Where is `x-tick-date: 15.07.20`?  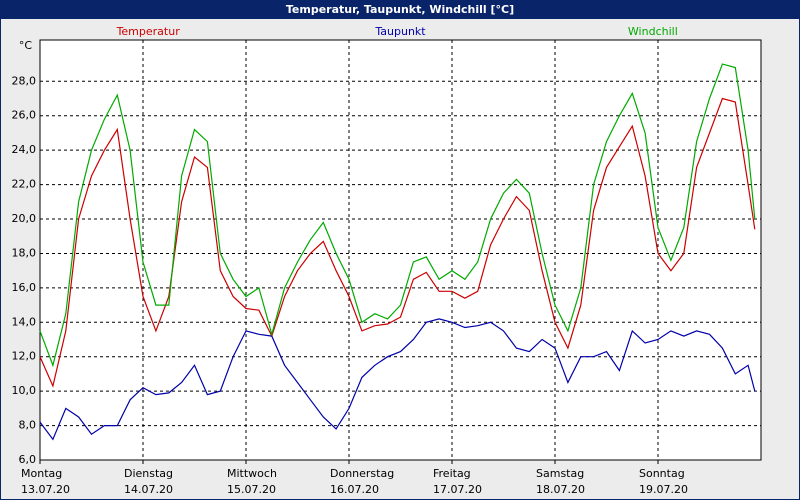 x-tick-date: 15.07.20 is located at coordinates (251, 489).